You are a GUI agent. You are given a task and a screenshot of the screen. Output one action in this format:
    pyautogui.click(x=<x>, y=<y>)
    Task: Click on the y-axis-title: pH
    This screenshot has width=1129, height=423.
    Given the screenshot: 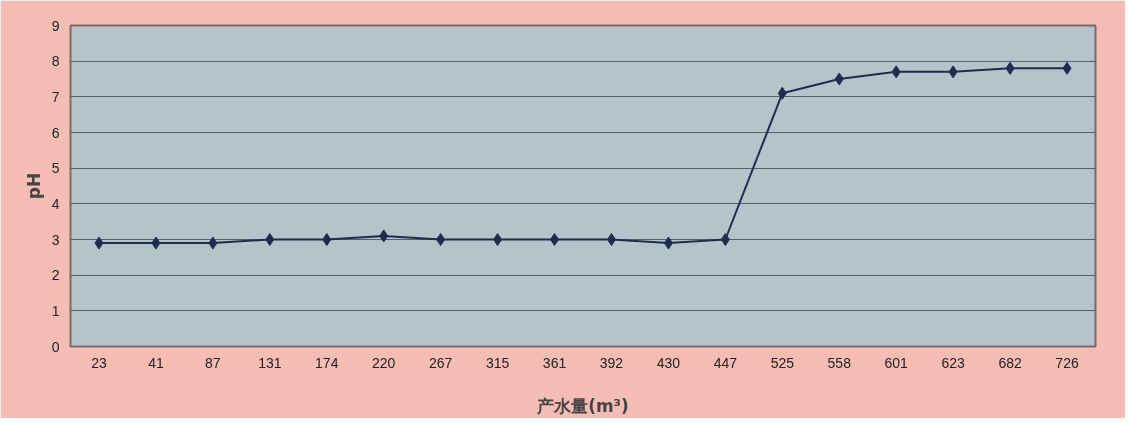 What is the action you would take?
    pyautogui.click(x=33, y=186)
    